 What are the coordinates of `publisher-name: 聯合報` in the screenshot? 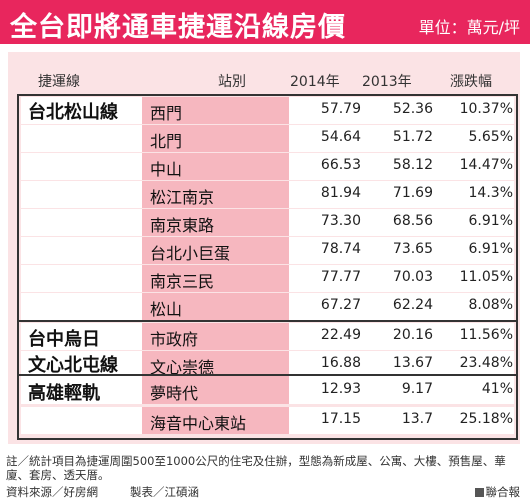 It's located at (503, 492).